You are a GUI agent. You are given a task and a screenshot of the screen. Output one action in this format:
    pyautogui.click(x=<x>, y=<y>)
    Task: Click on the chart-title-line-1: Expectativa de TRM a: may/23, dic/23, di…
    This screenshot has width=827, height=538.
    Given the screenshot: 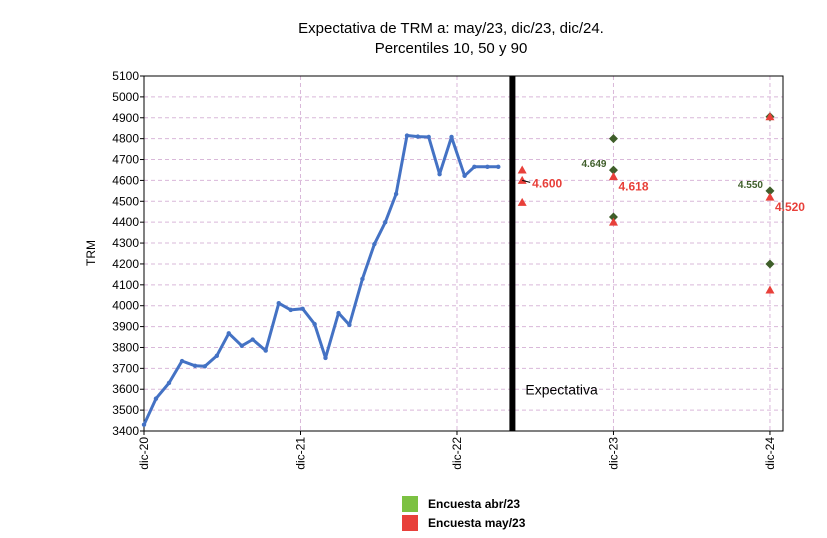 What is the action you would take?
    pyautogui.click(x=451, y=28)
    